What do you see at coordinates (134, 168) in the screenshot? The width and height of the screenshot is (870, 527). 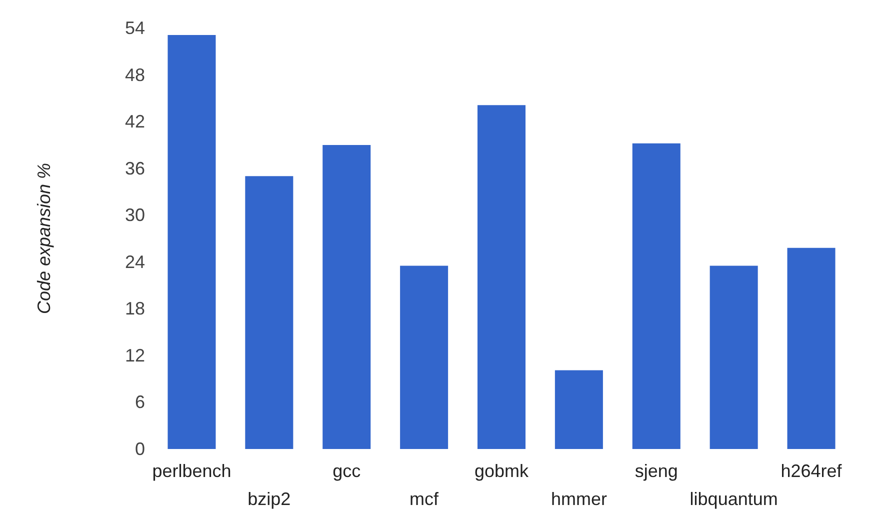 I see `y-tick-label: 36` at bounding box center [134, 168].